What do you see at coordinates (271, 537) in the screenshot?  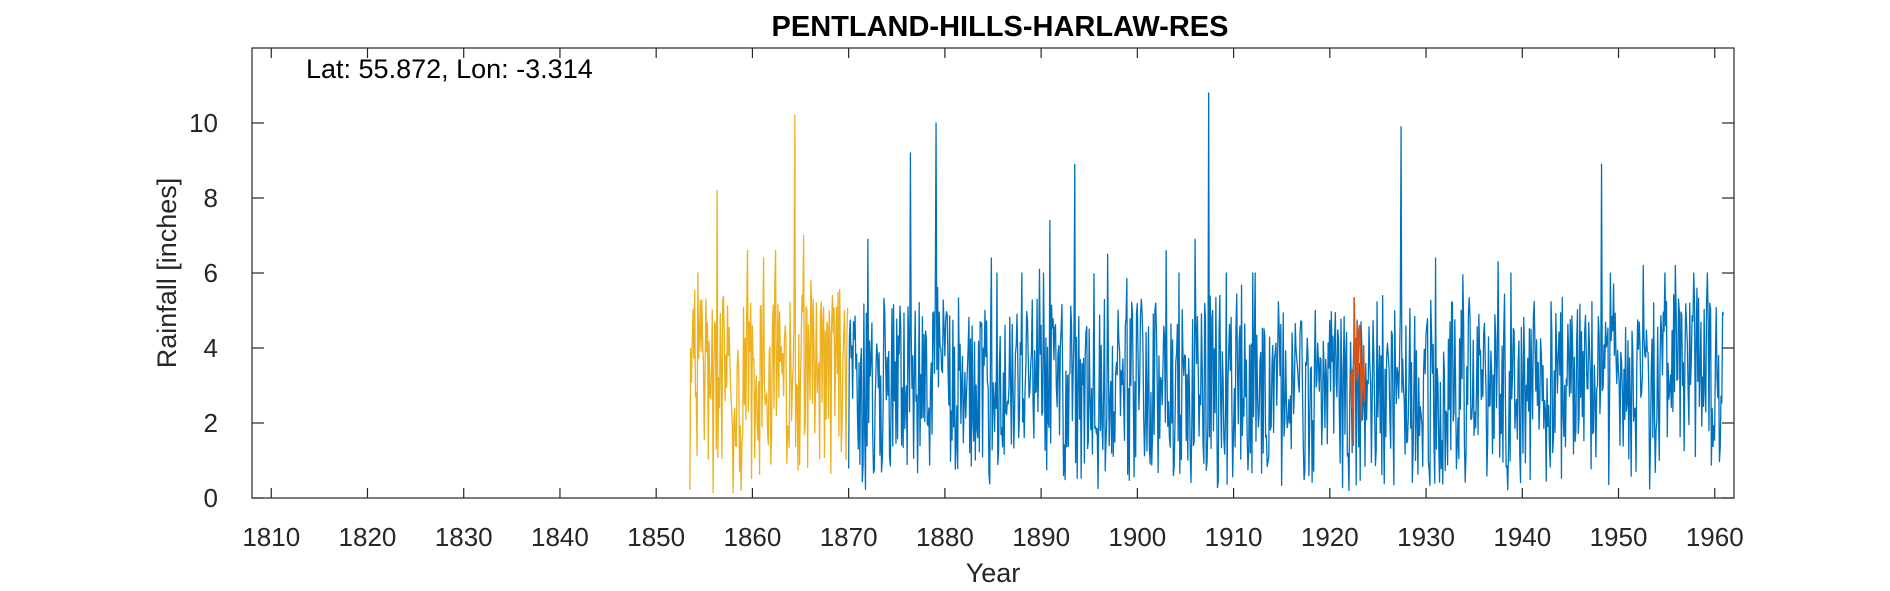 I see `x-tick-label: 1810` at bounding box center [271, 537].